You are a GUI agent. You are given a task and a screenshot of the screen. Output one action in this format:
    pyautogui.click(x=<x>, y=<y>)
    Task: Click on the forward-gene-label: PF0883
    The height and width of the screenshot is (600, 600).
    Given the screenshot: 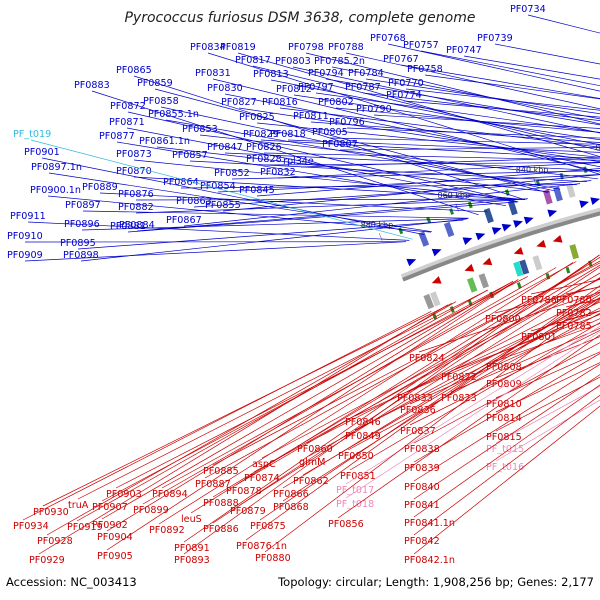 What is the action you would take?
    pyautogui.click(x=92, y=85)
    